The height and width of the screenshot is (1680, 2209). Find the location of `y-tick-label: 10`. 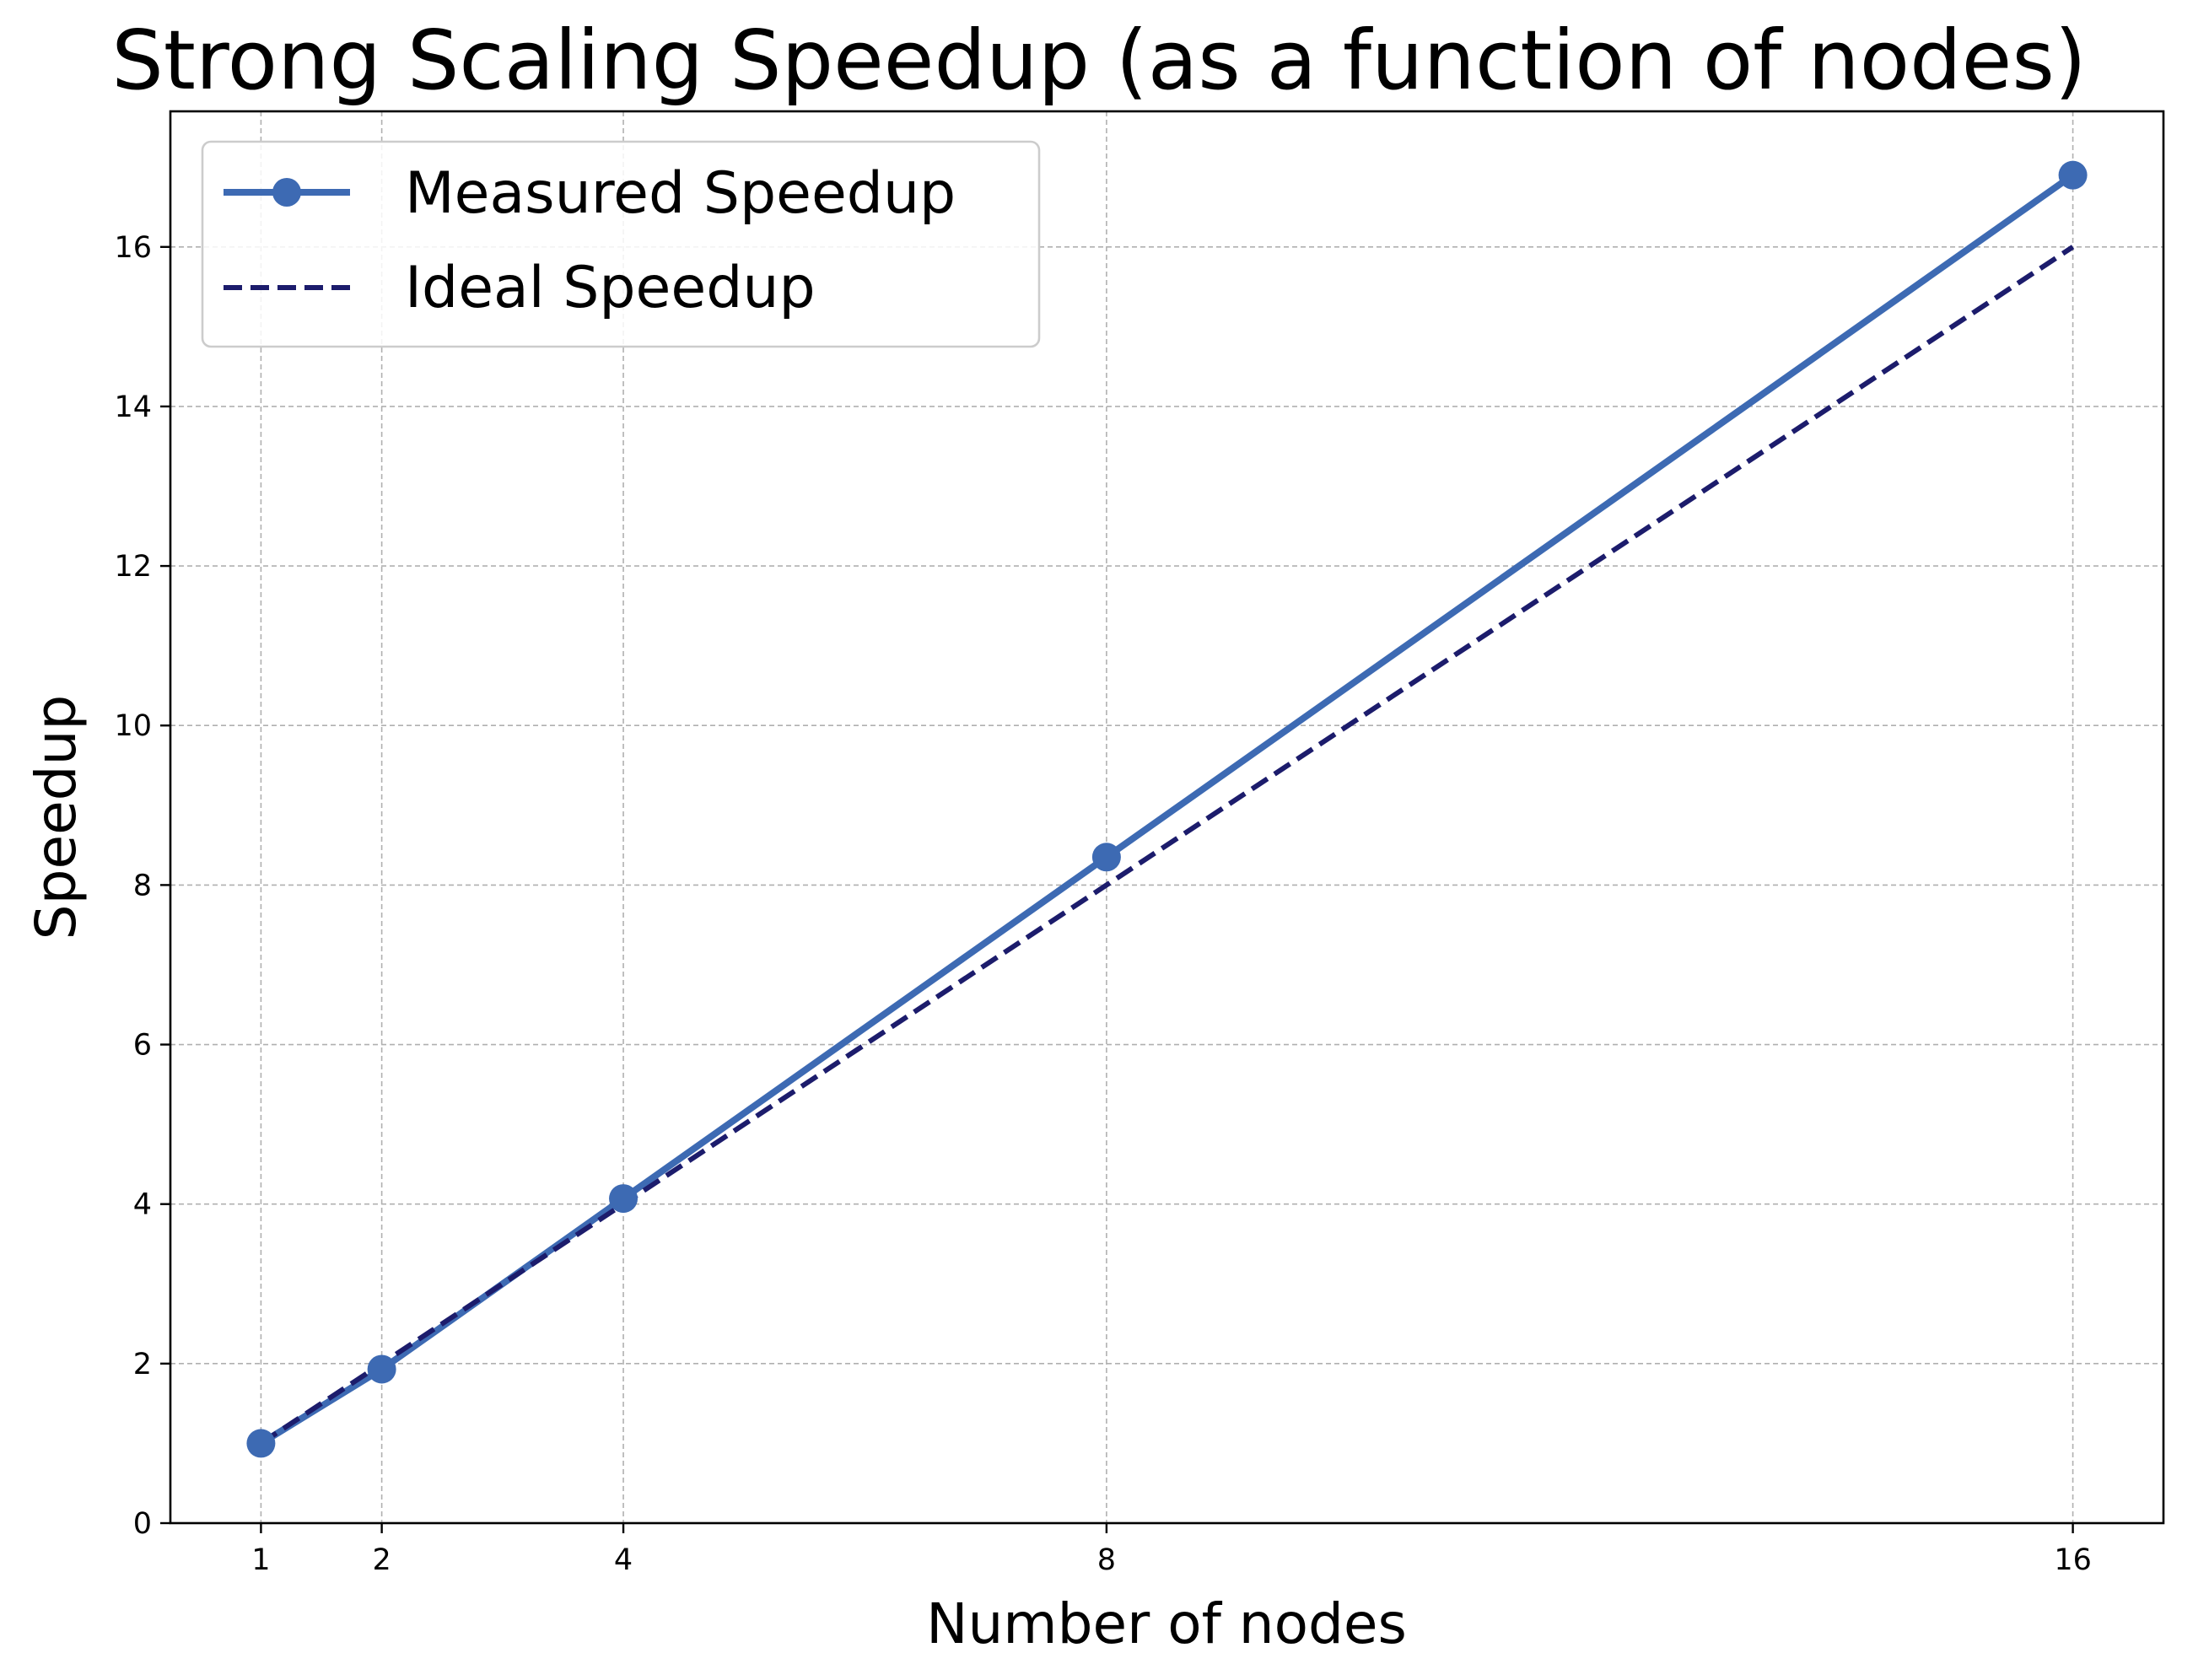

y-tick-label: 10 is located at coordinates (133, 726).